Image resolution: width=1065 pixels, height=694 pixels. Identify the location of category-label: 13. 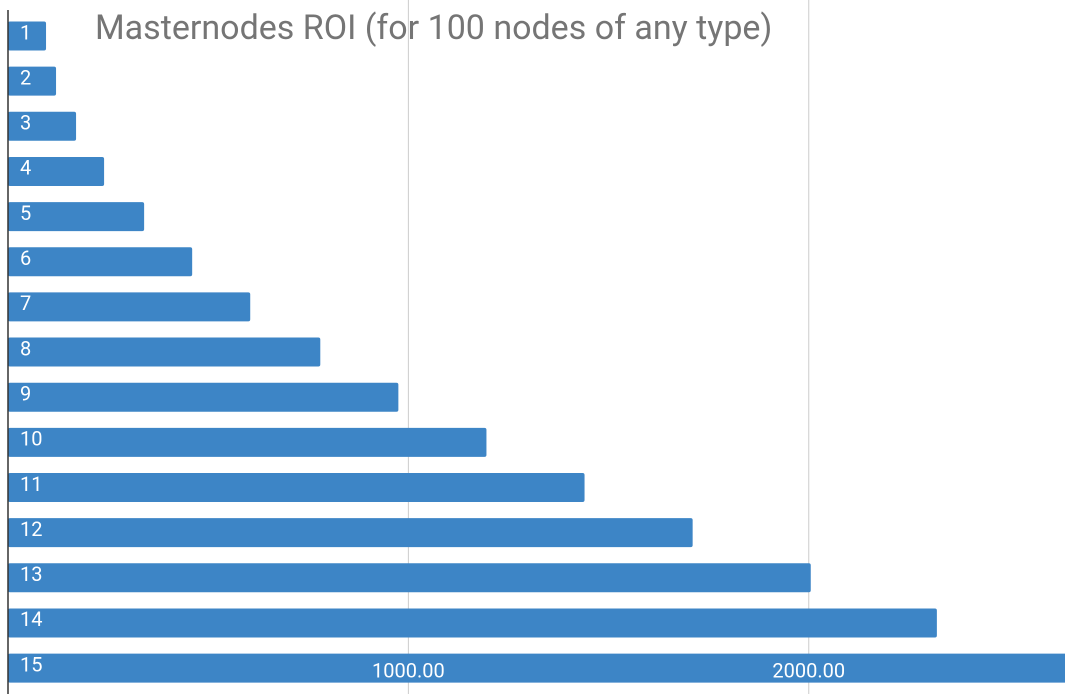
(31, 574).